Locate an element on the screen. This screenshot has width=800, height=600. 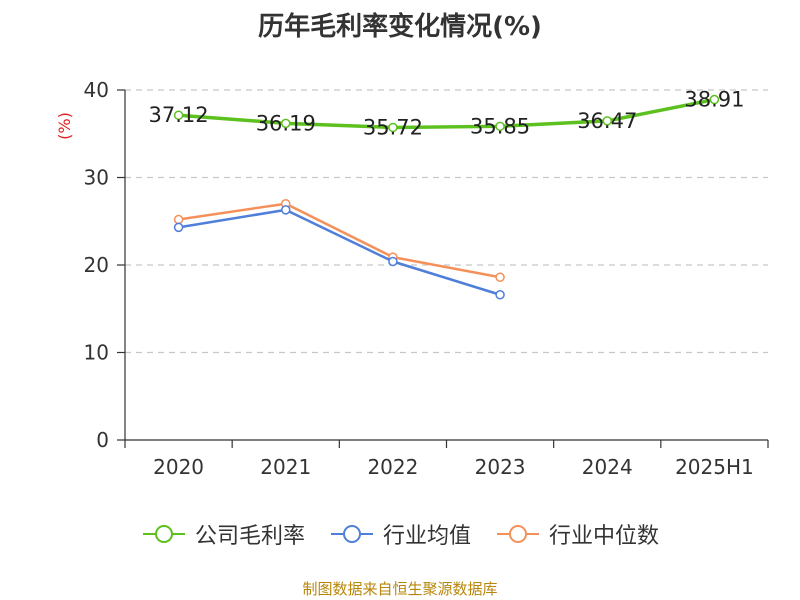
data-label: 38.91 is located at coordinates (714, 100).